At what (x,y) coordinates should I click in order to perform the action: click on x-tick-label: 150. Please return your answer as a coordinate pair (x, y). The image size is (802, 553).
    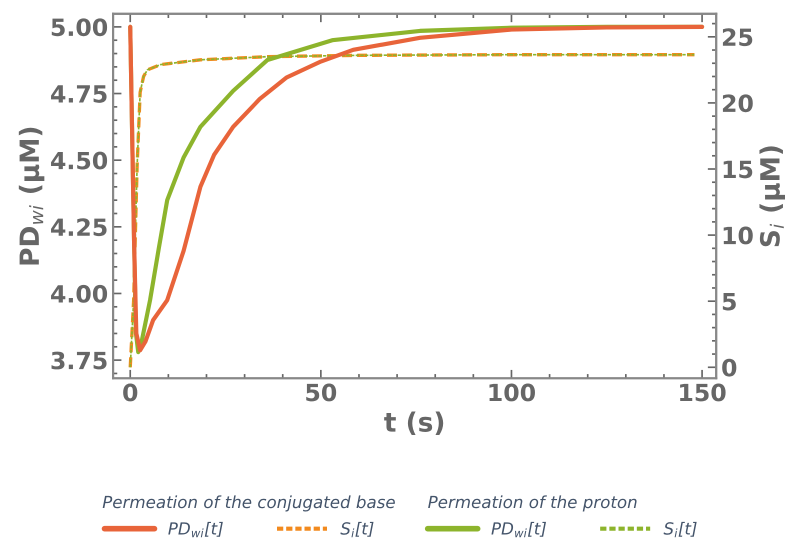
    Looking at the image, I should click on (703, 393).